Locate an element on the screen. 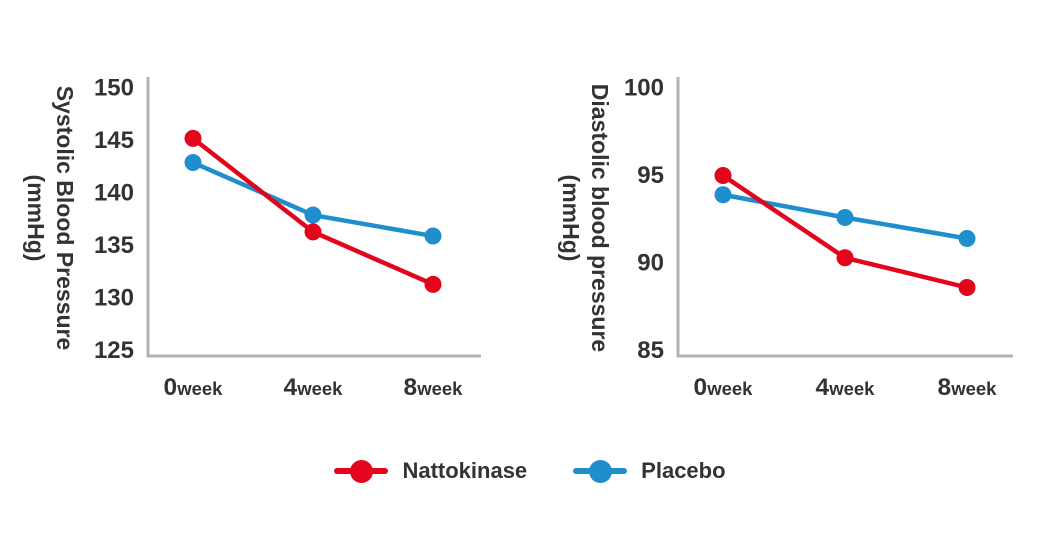  y-tick-label: 140 is located at coordinates (114, 193).